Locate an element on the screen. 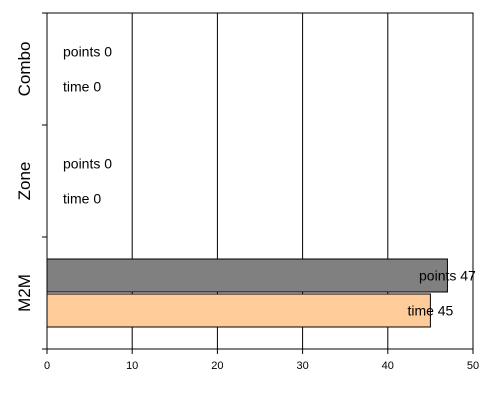 The image size is (503, 406). x-tick-label-20: 20 is located at coordinates (217, 366).